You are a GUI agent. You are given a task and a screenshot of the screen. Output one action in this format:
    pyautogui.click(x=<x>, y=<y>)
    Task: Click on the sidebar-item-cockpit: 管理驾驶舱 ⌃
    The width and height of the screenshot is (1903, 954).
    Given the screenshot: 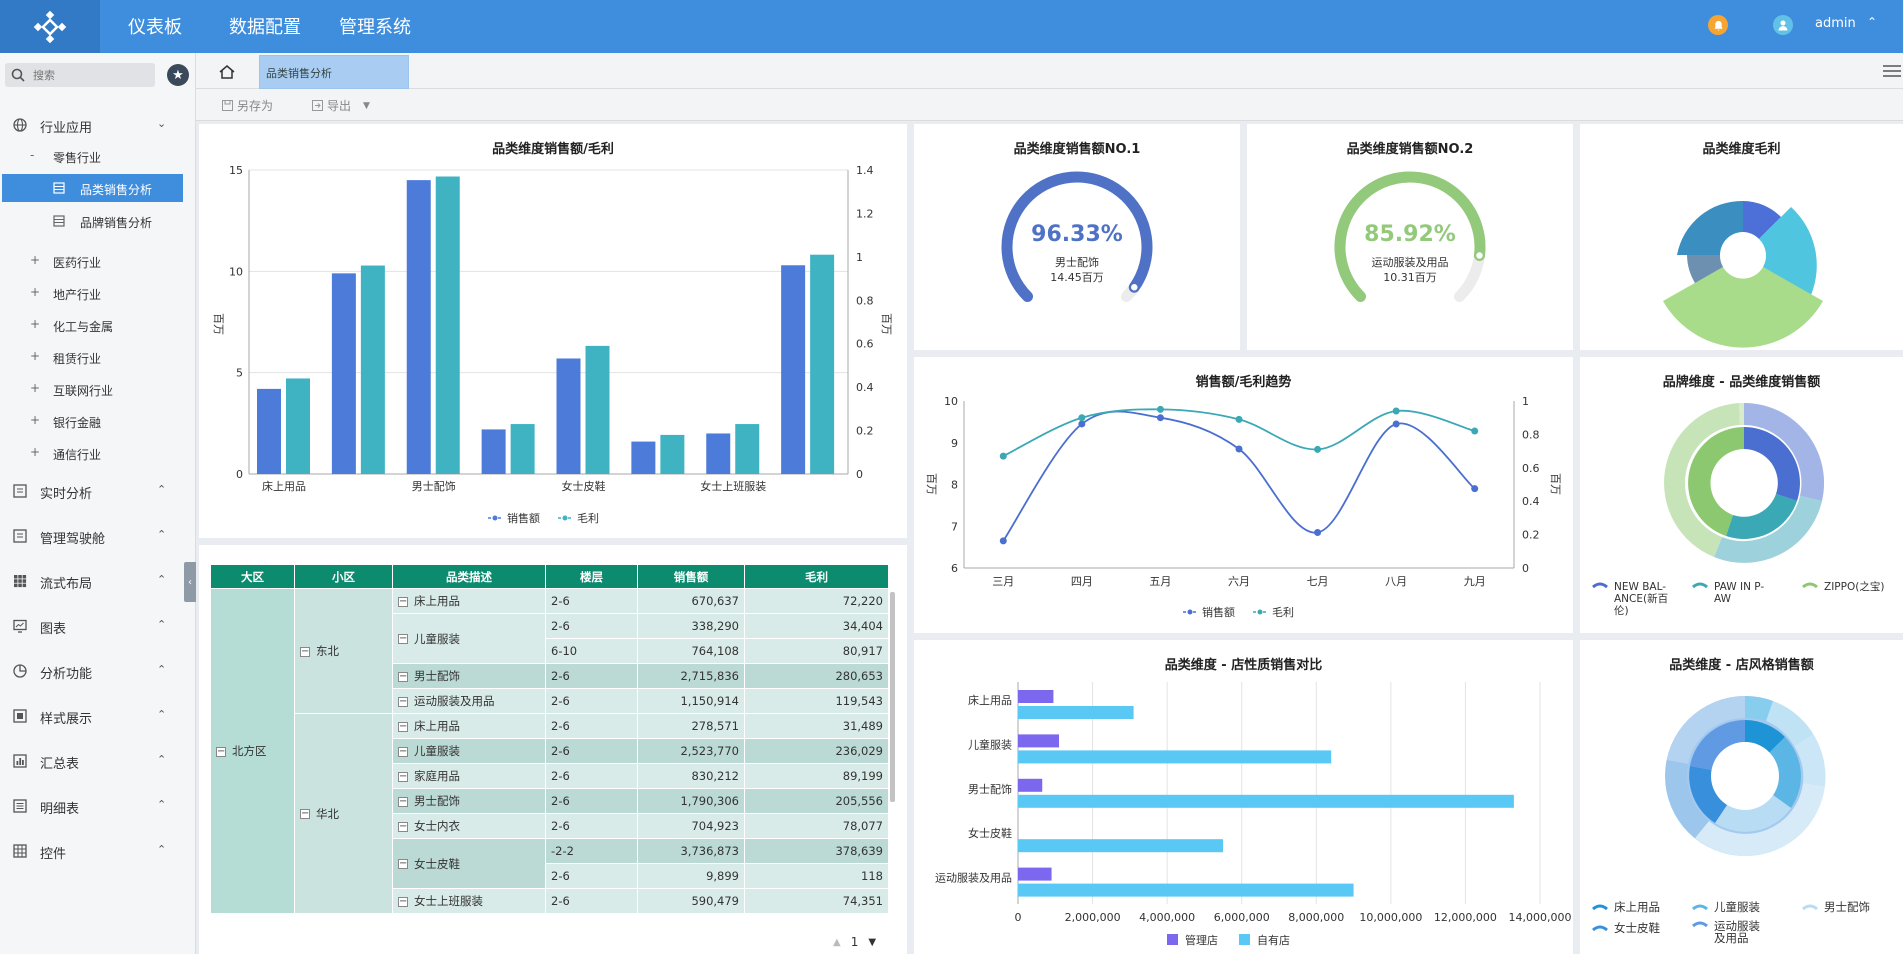 What is the action you would take?
    pyautogui.click(x=98, y=536)
    